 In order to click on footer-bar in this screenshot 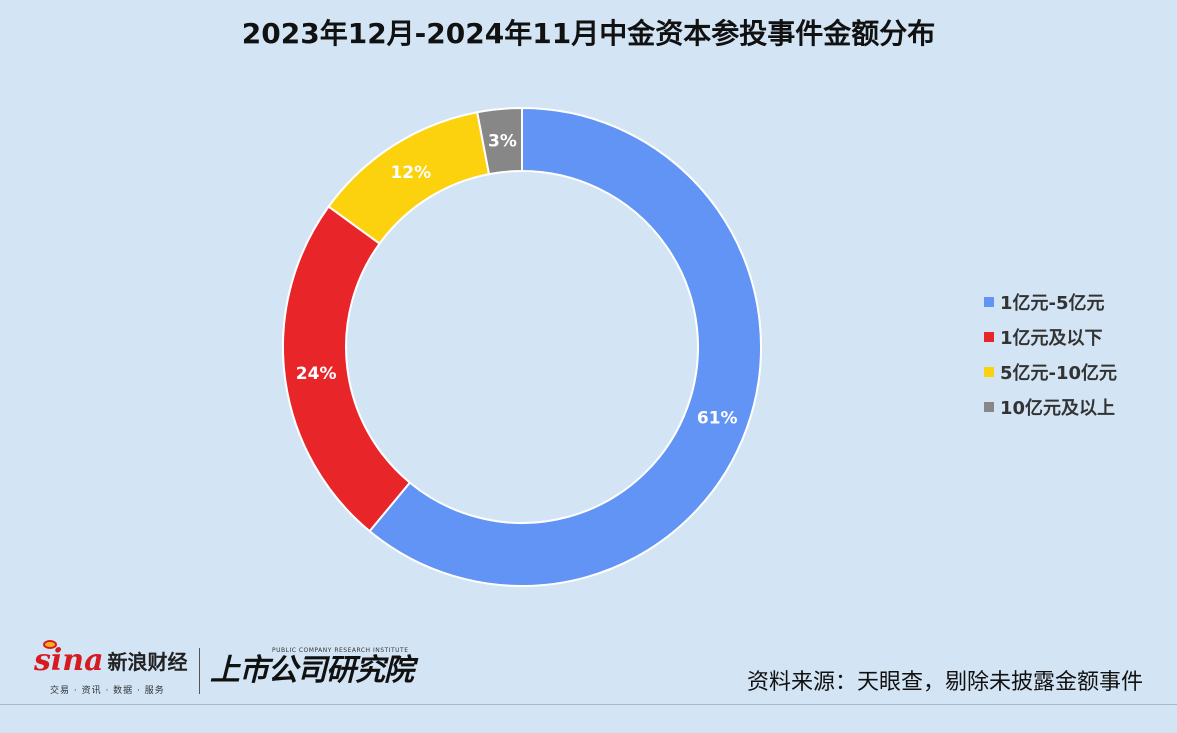, I will do `click(588, 718)`.